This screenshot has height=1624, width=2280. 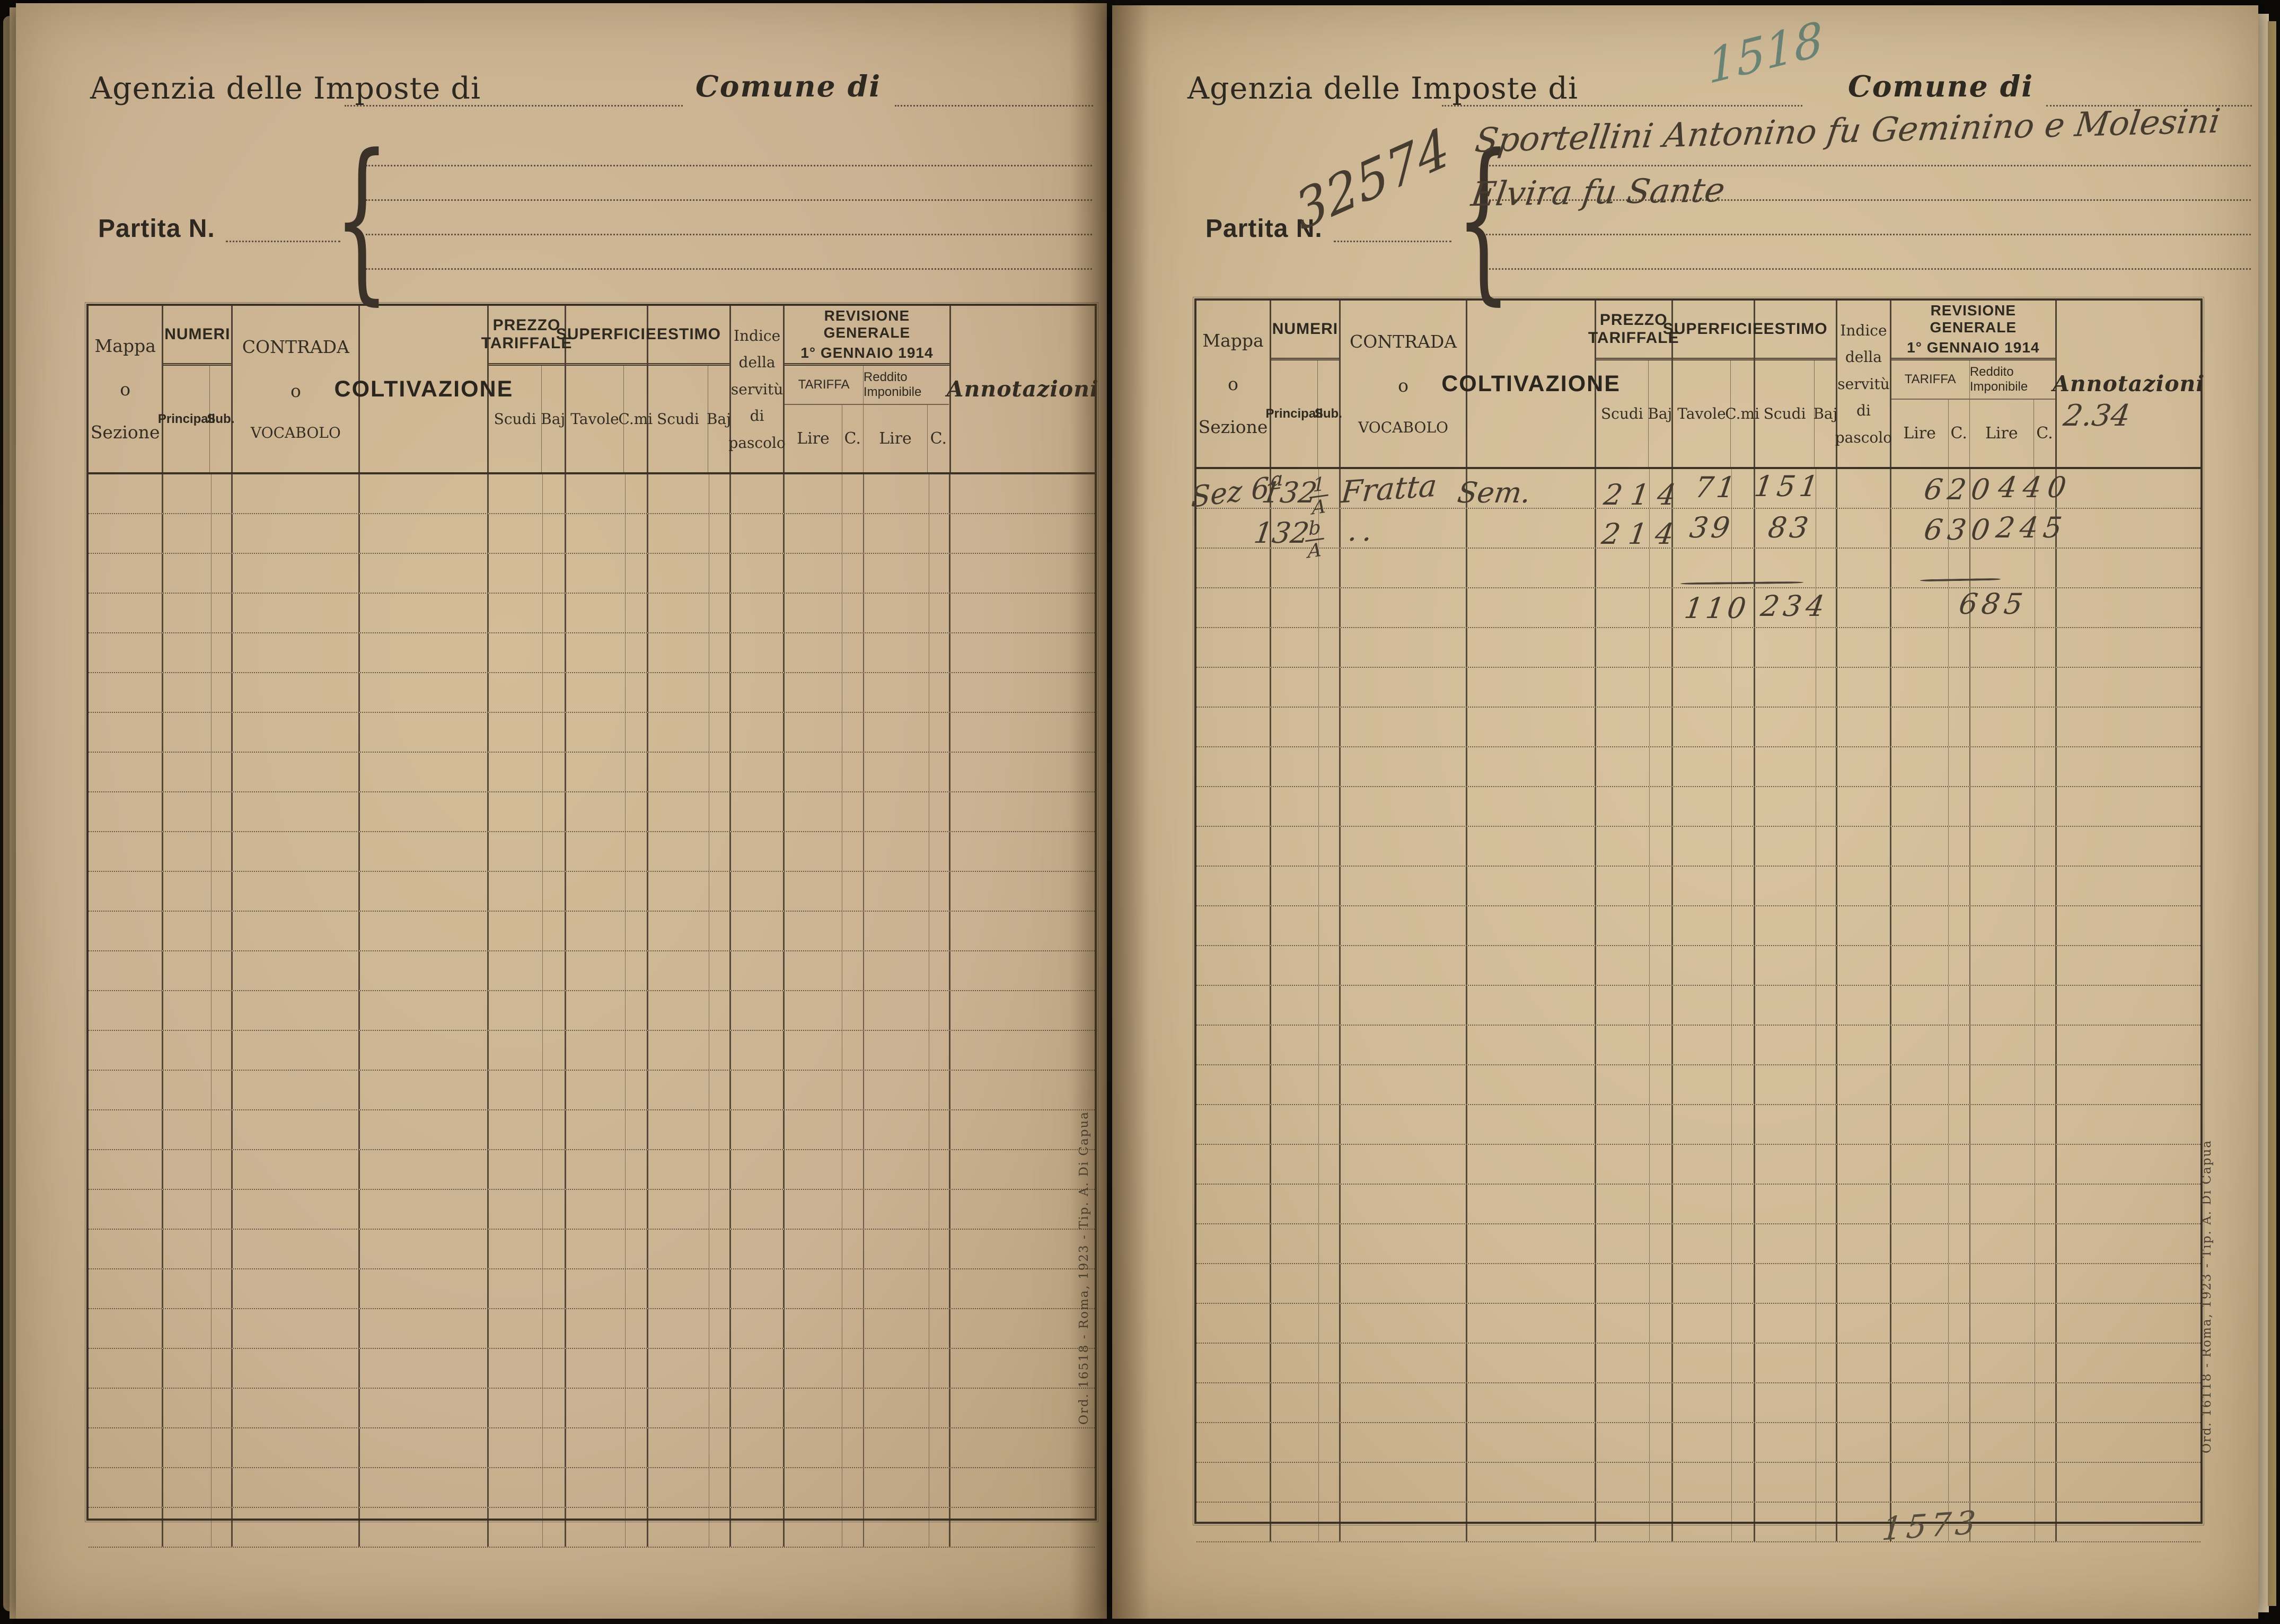 What do you see at coordinates (515, 419) in the screenshot?
I see `header-label-scudi: Scudi` at bounding box center [515, 419].